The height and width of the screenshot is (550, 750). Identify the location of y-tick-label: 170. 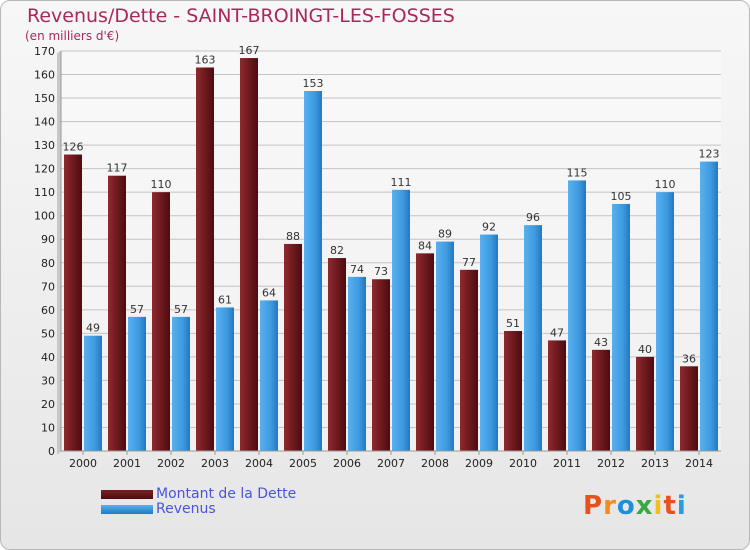
(44, 51).